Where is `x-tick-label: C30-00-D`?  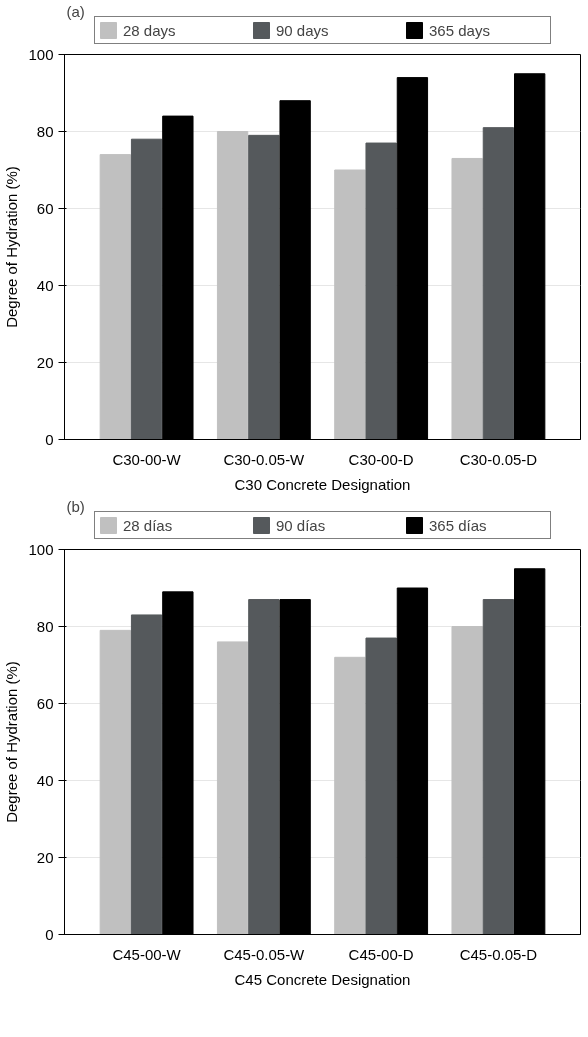 x-tick-label: C30-00-D is located at coordinates (381, 459).